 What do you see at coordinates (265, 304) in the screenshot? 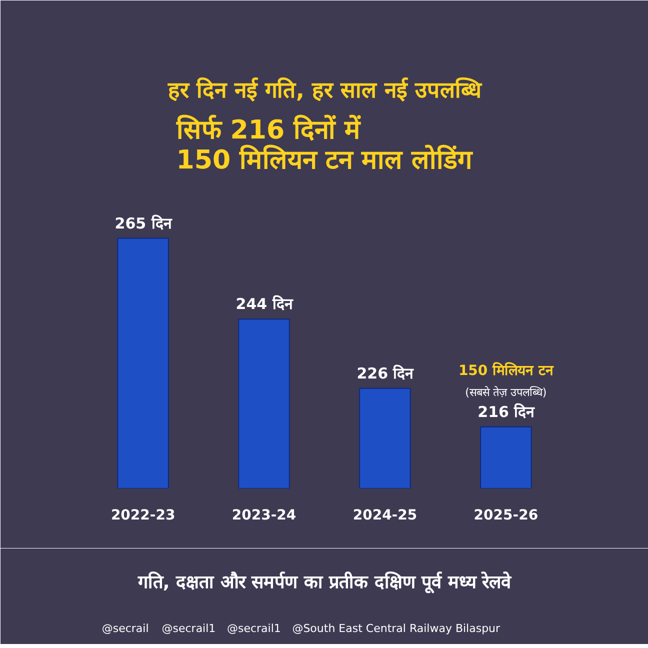
I see `data-label: 244 दिन` at bounding box center [265, 304].